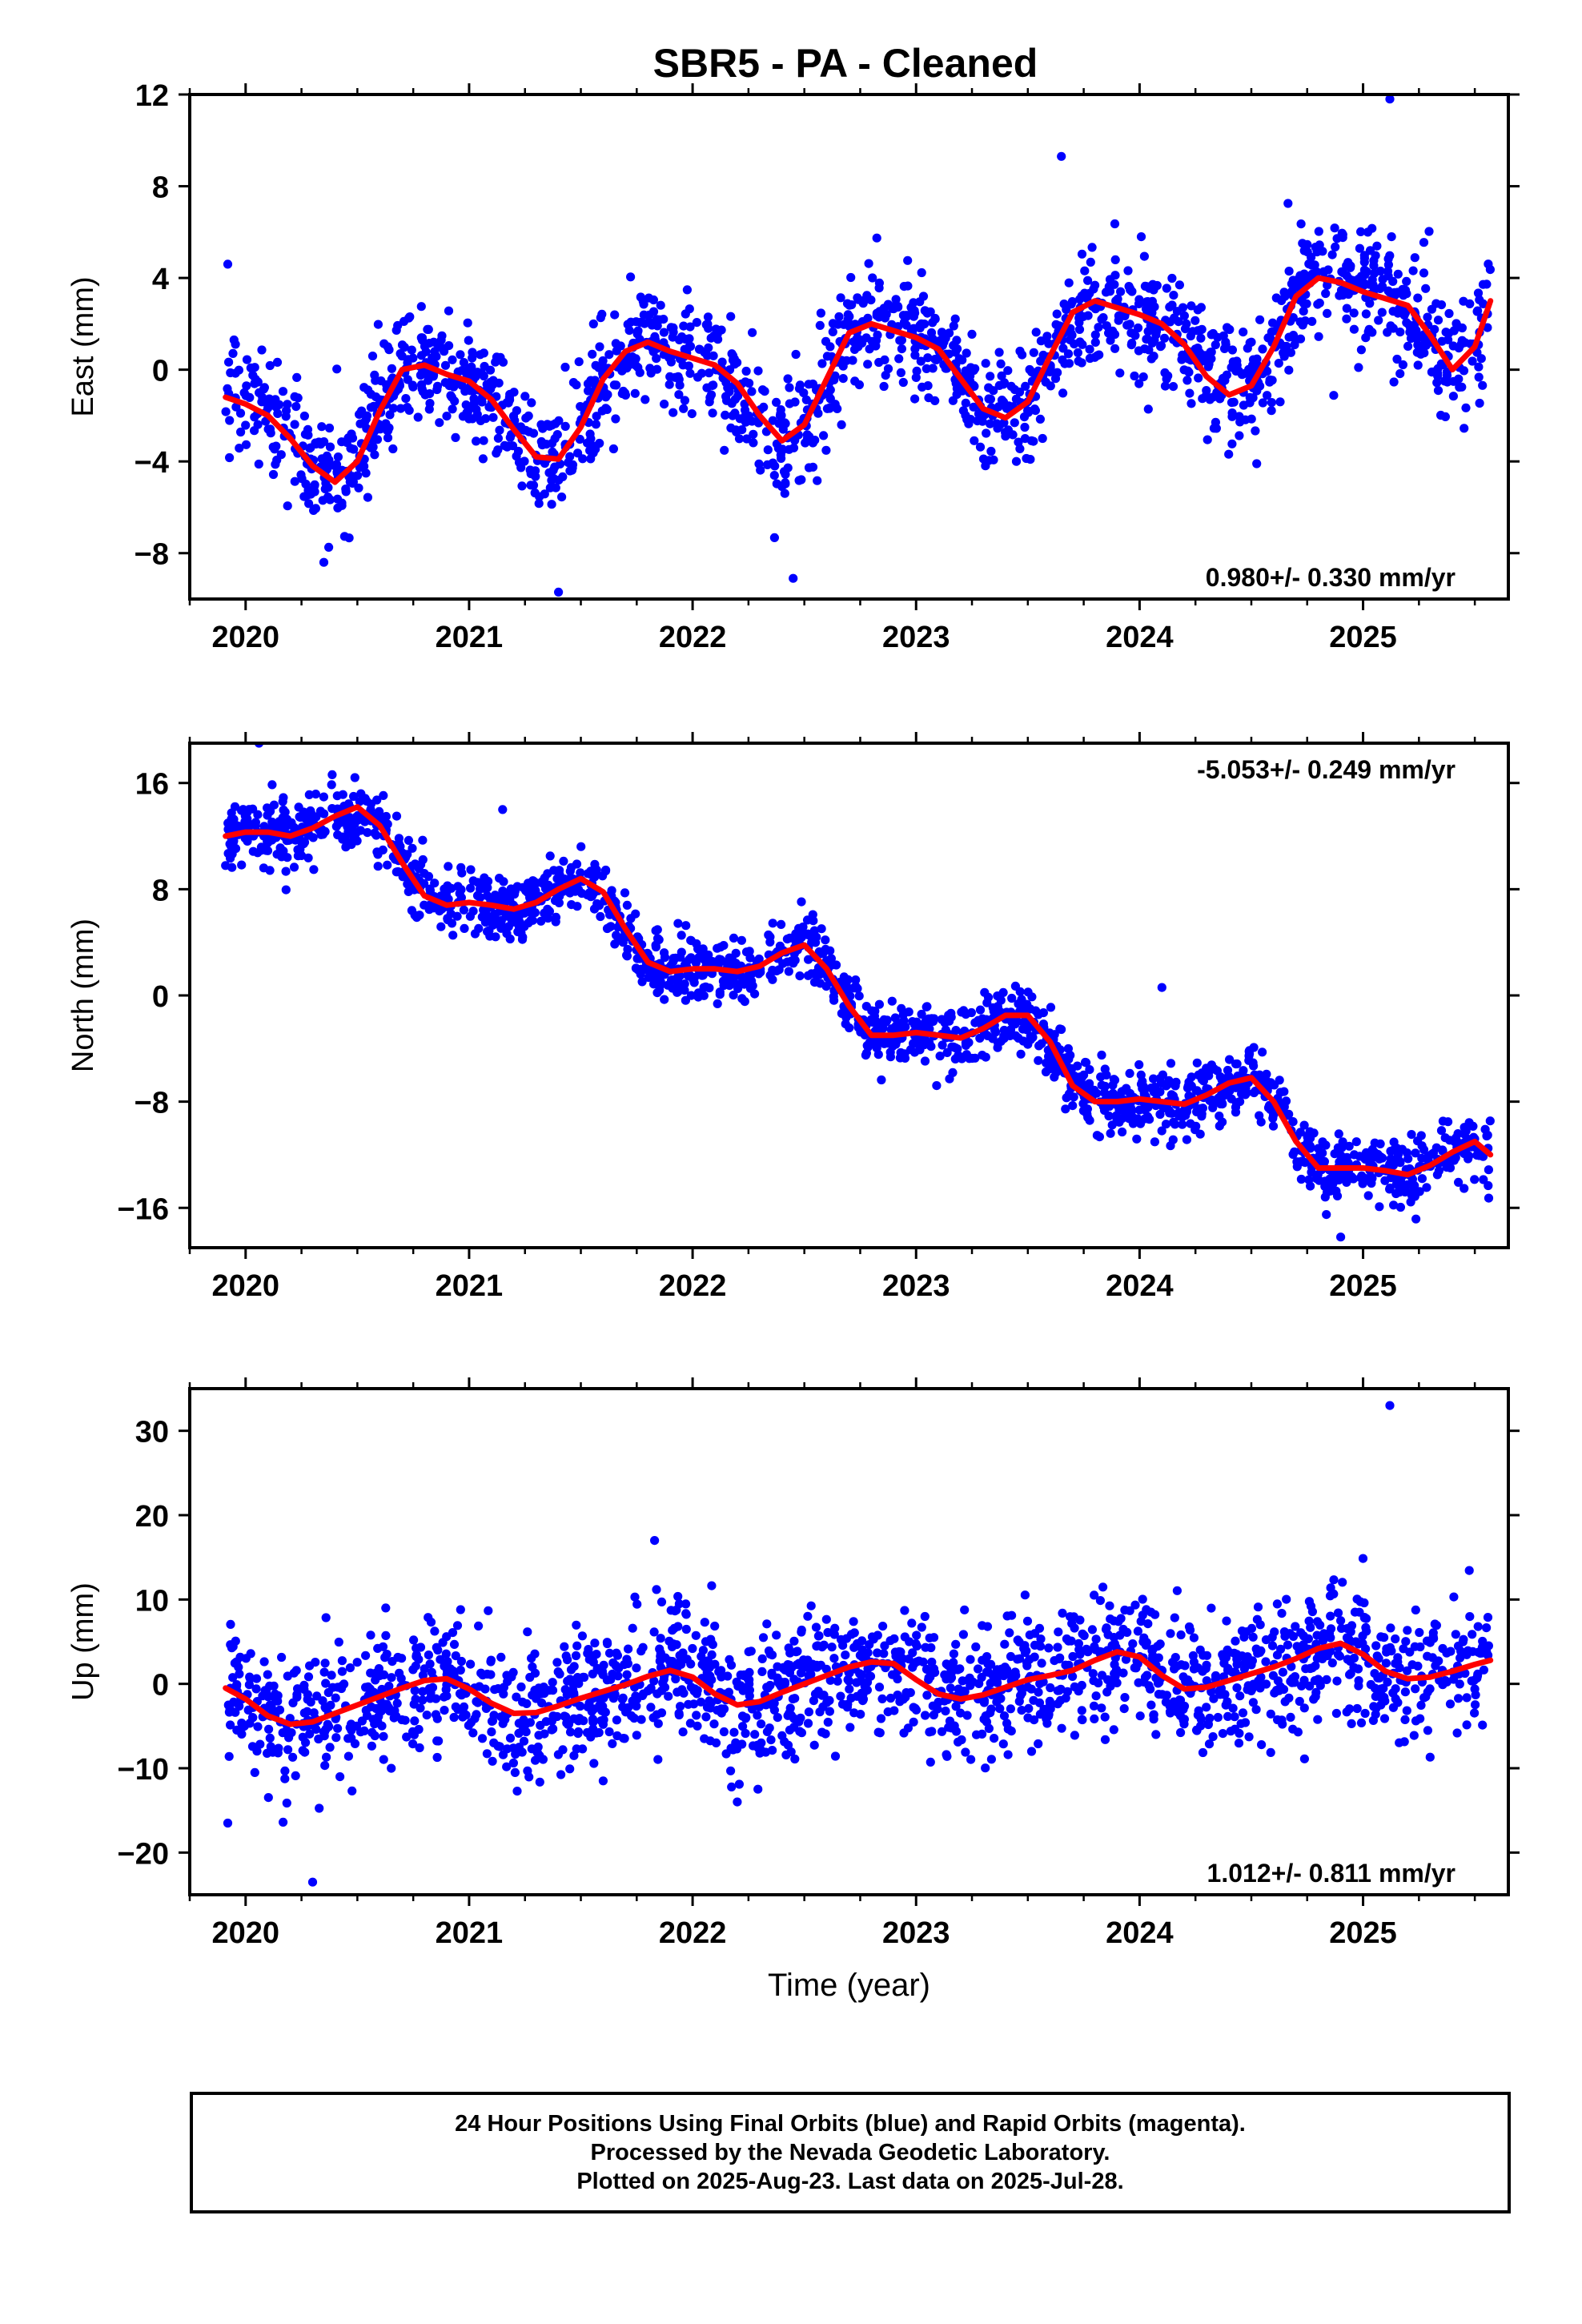 Image resolution: width=1582 pixels, height=2324 pixels. What do you see at coordinates (1061, 156) in the screenshot?
I see `east-outlier-point` at bounding box center [1061, 156].